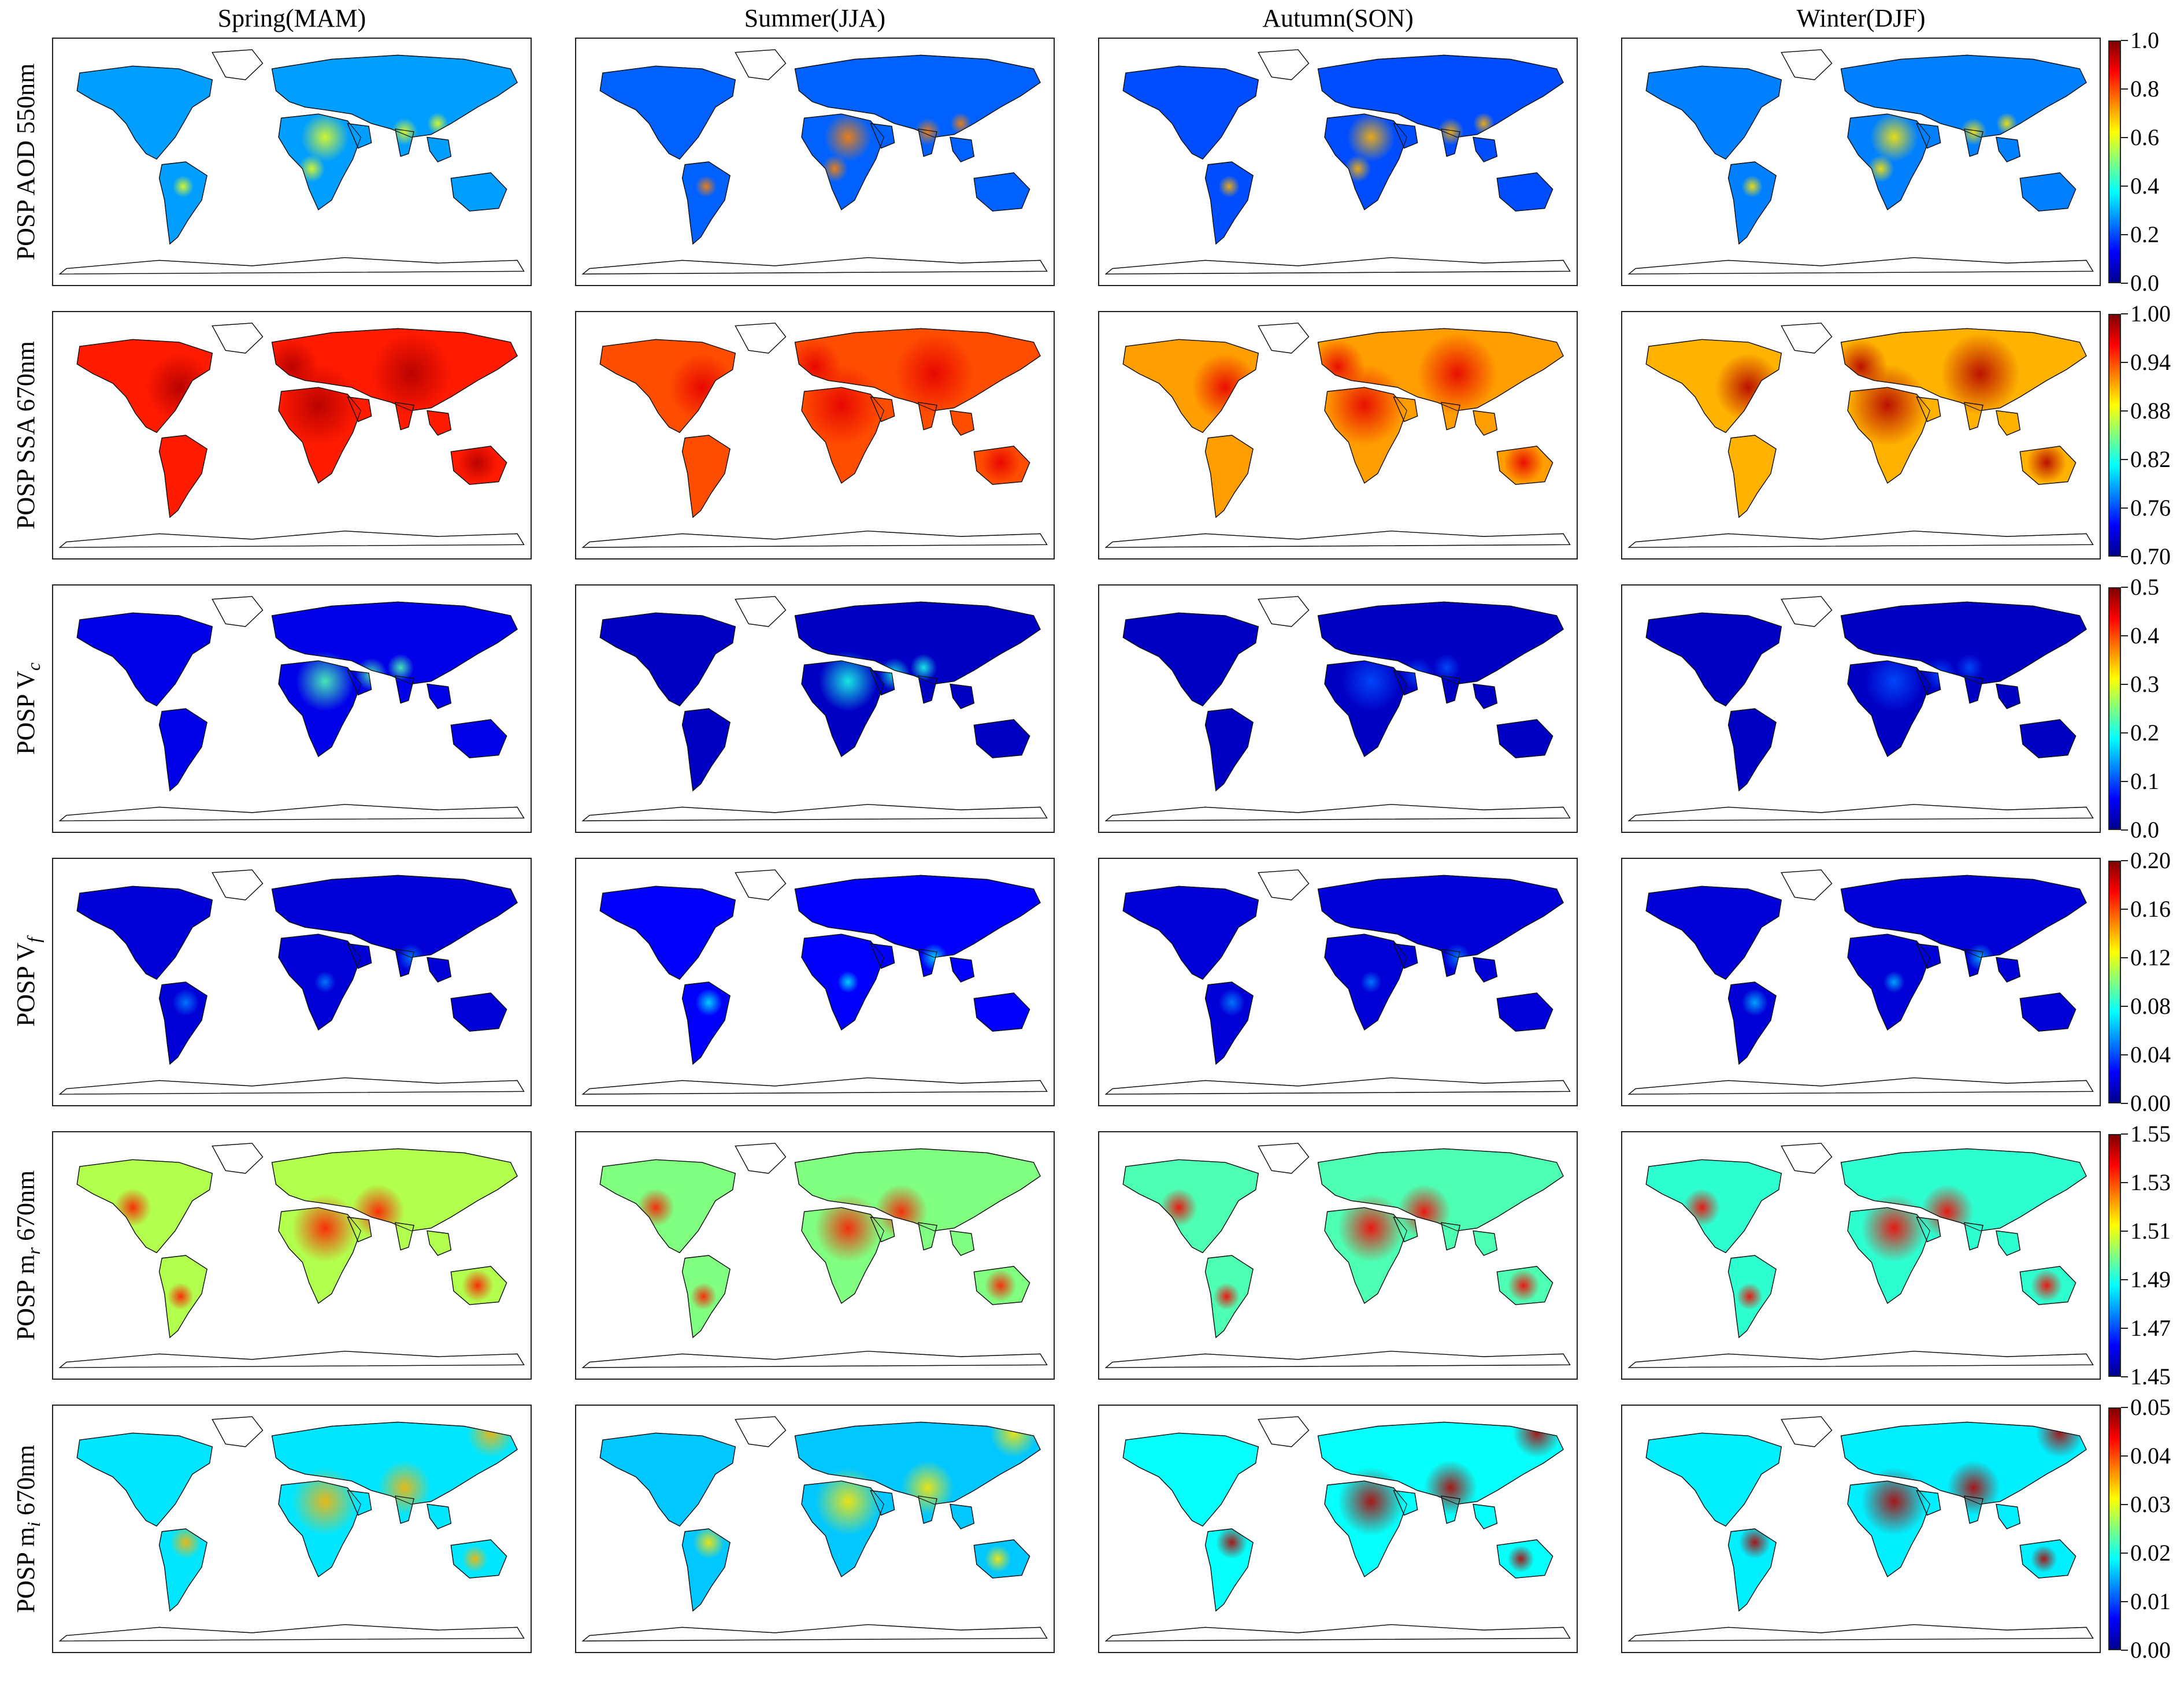 Image resolution: width=2184 pixels, height=1682 pixels. I want to click on hotspot-layer, so click(310, 155).